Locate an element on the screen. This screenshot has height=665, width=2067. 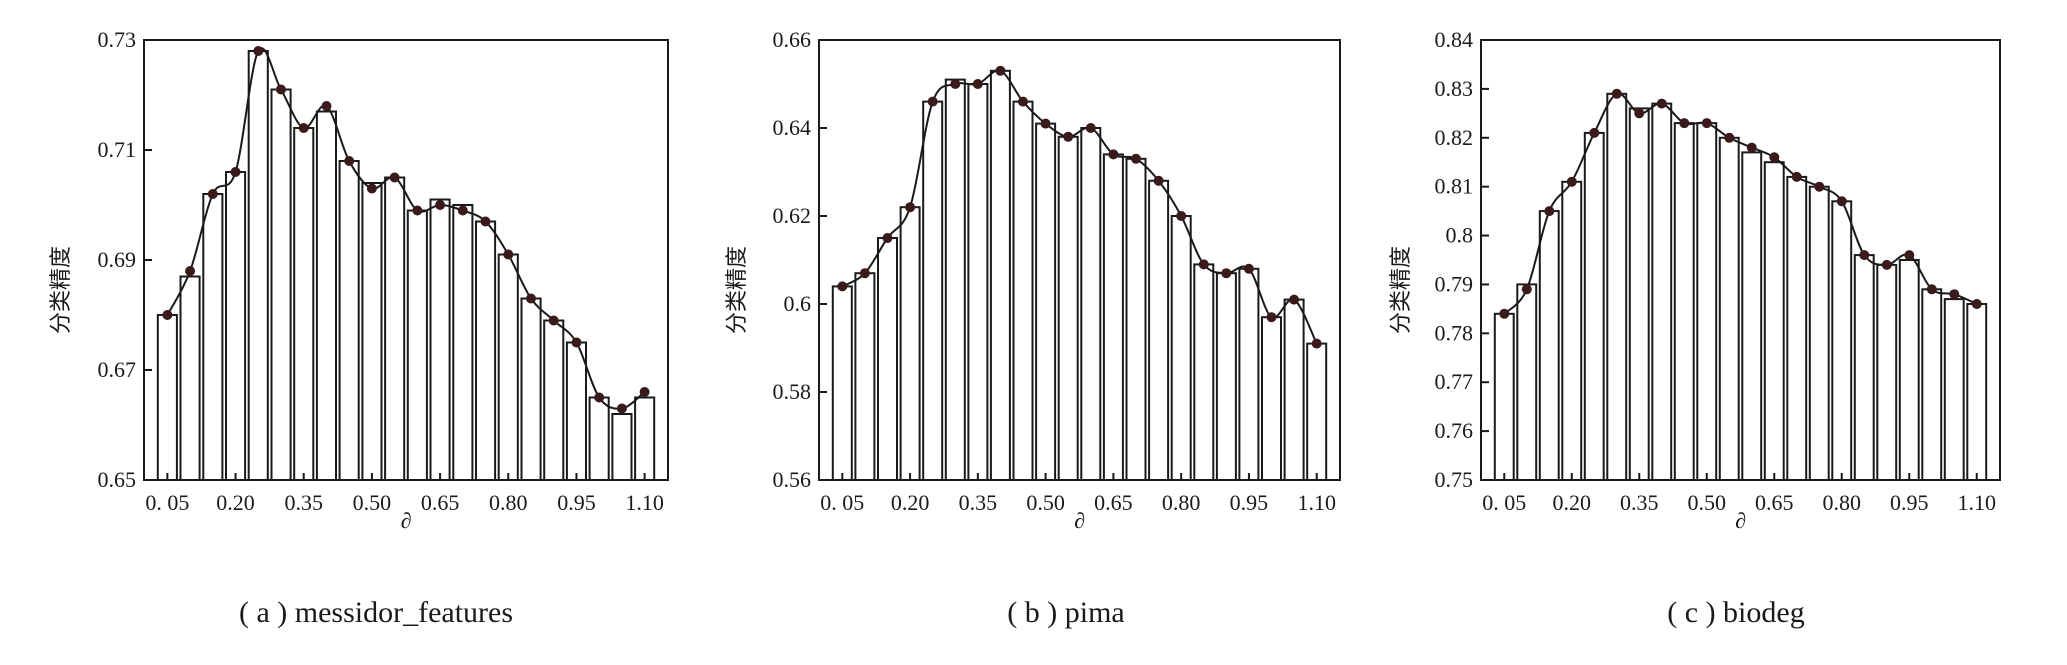
y-tick-label: 0.76 is located at coordinates (1454, 430).